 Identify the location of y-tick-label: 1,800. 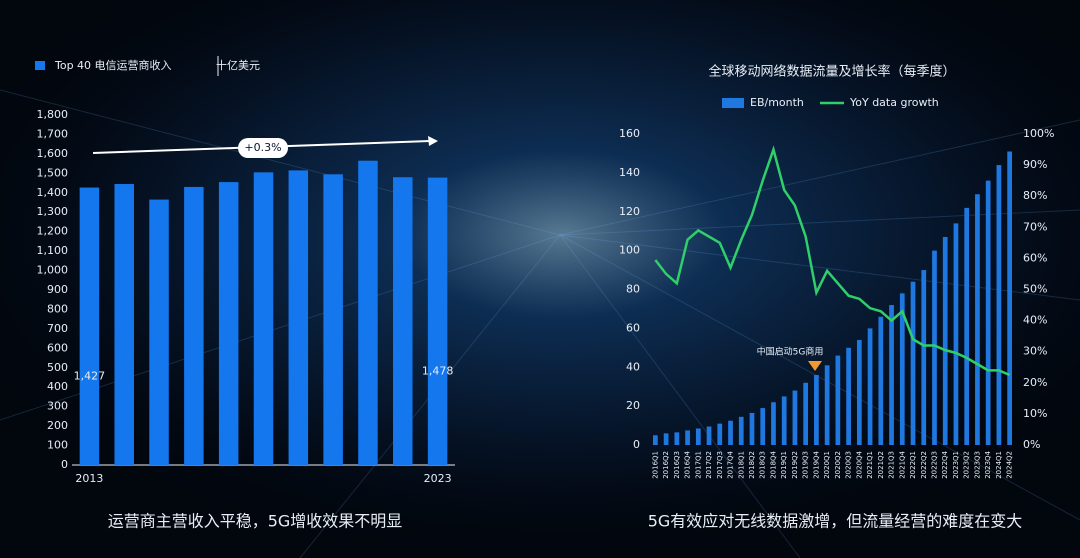
(53, 114).